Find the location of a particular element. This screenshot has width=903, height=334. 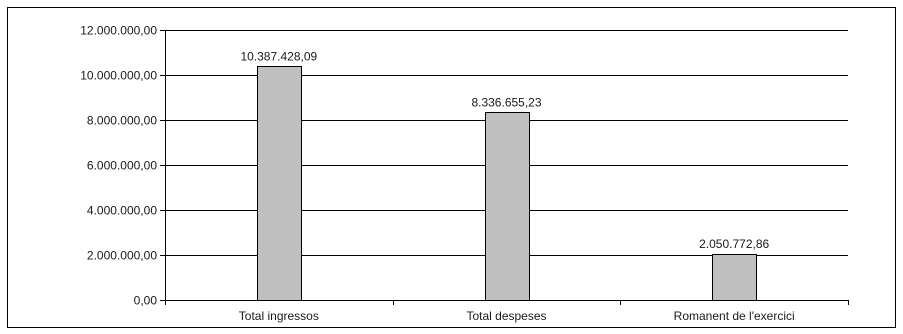

data-label: 10.387.428,09 is located at coordinates (278, 56).